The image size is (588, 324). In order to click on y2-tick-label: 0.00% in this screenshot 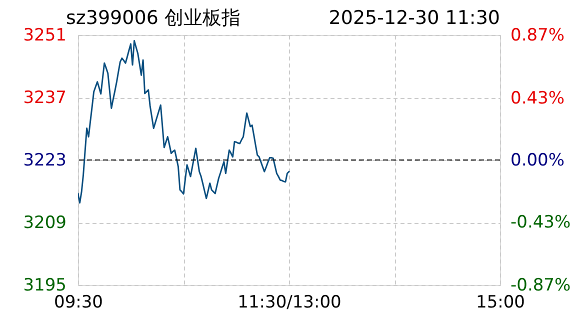, I will do `click(537, 160)`.